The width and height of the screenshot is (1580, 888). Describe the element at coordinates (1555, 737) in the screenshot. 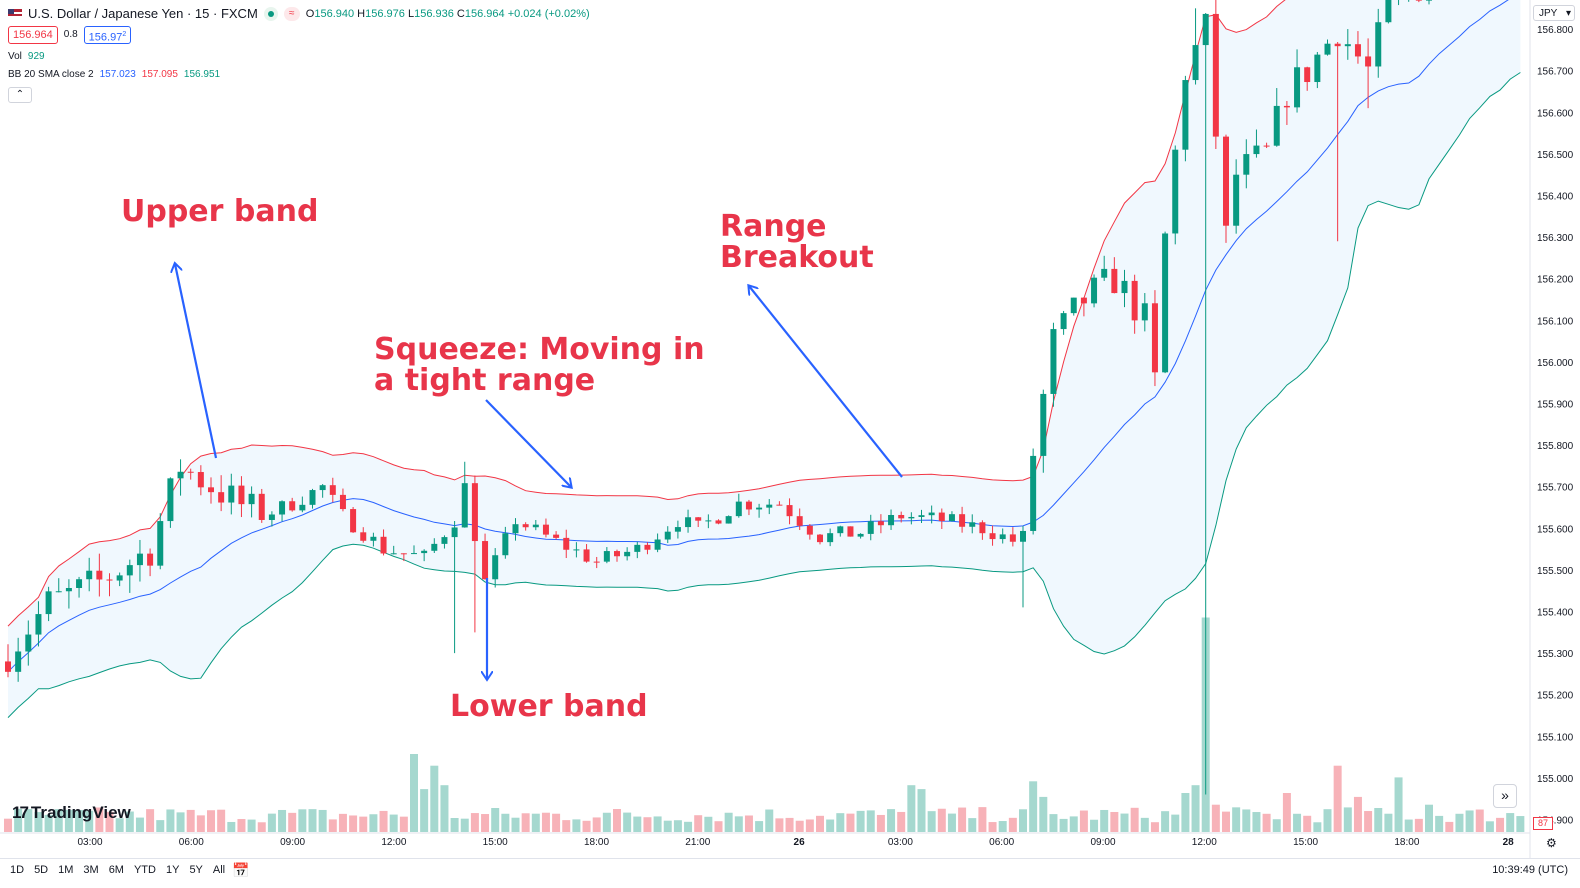

I see `price-tick-label: 155.100` at that location.